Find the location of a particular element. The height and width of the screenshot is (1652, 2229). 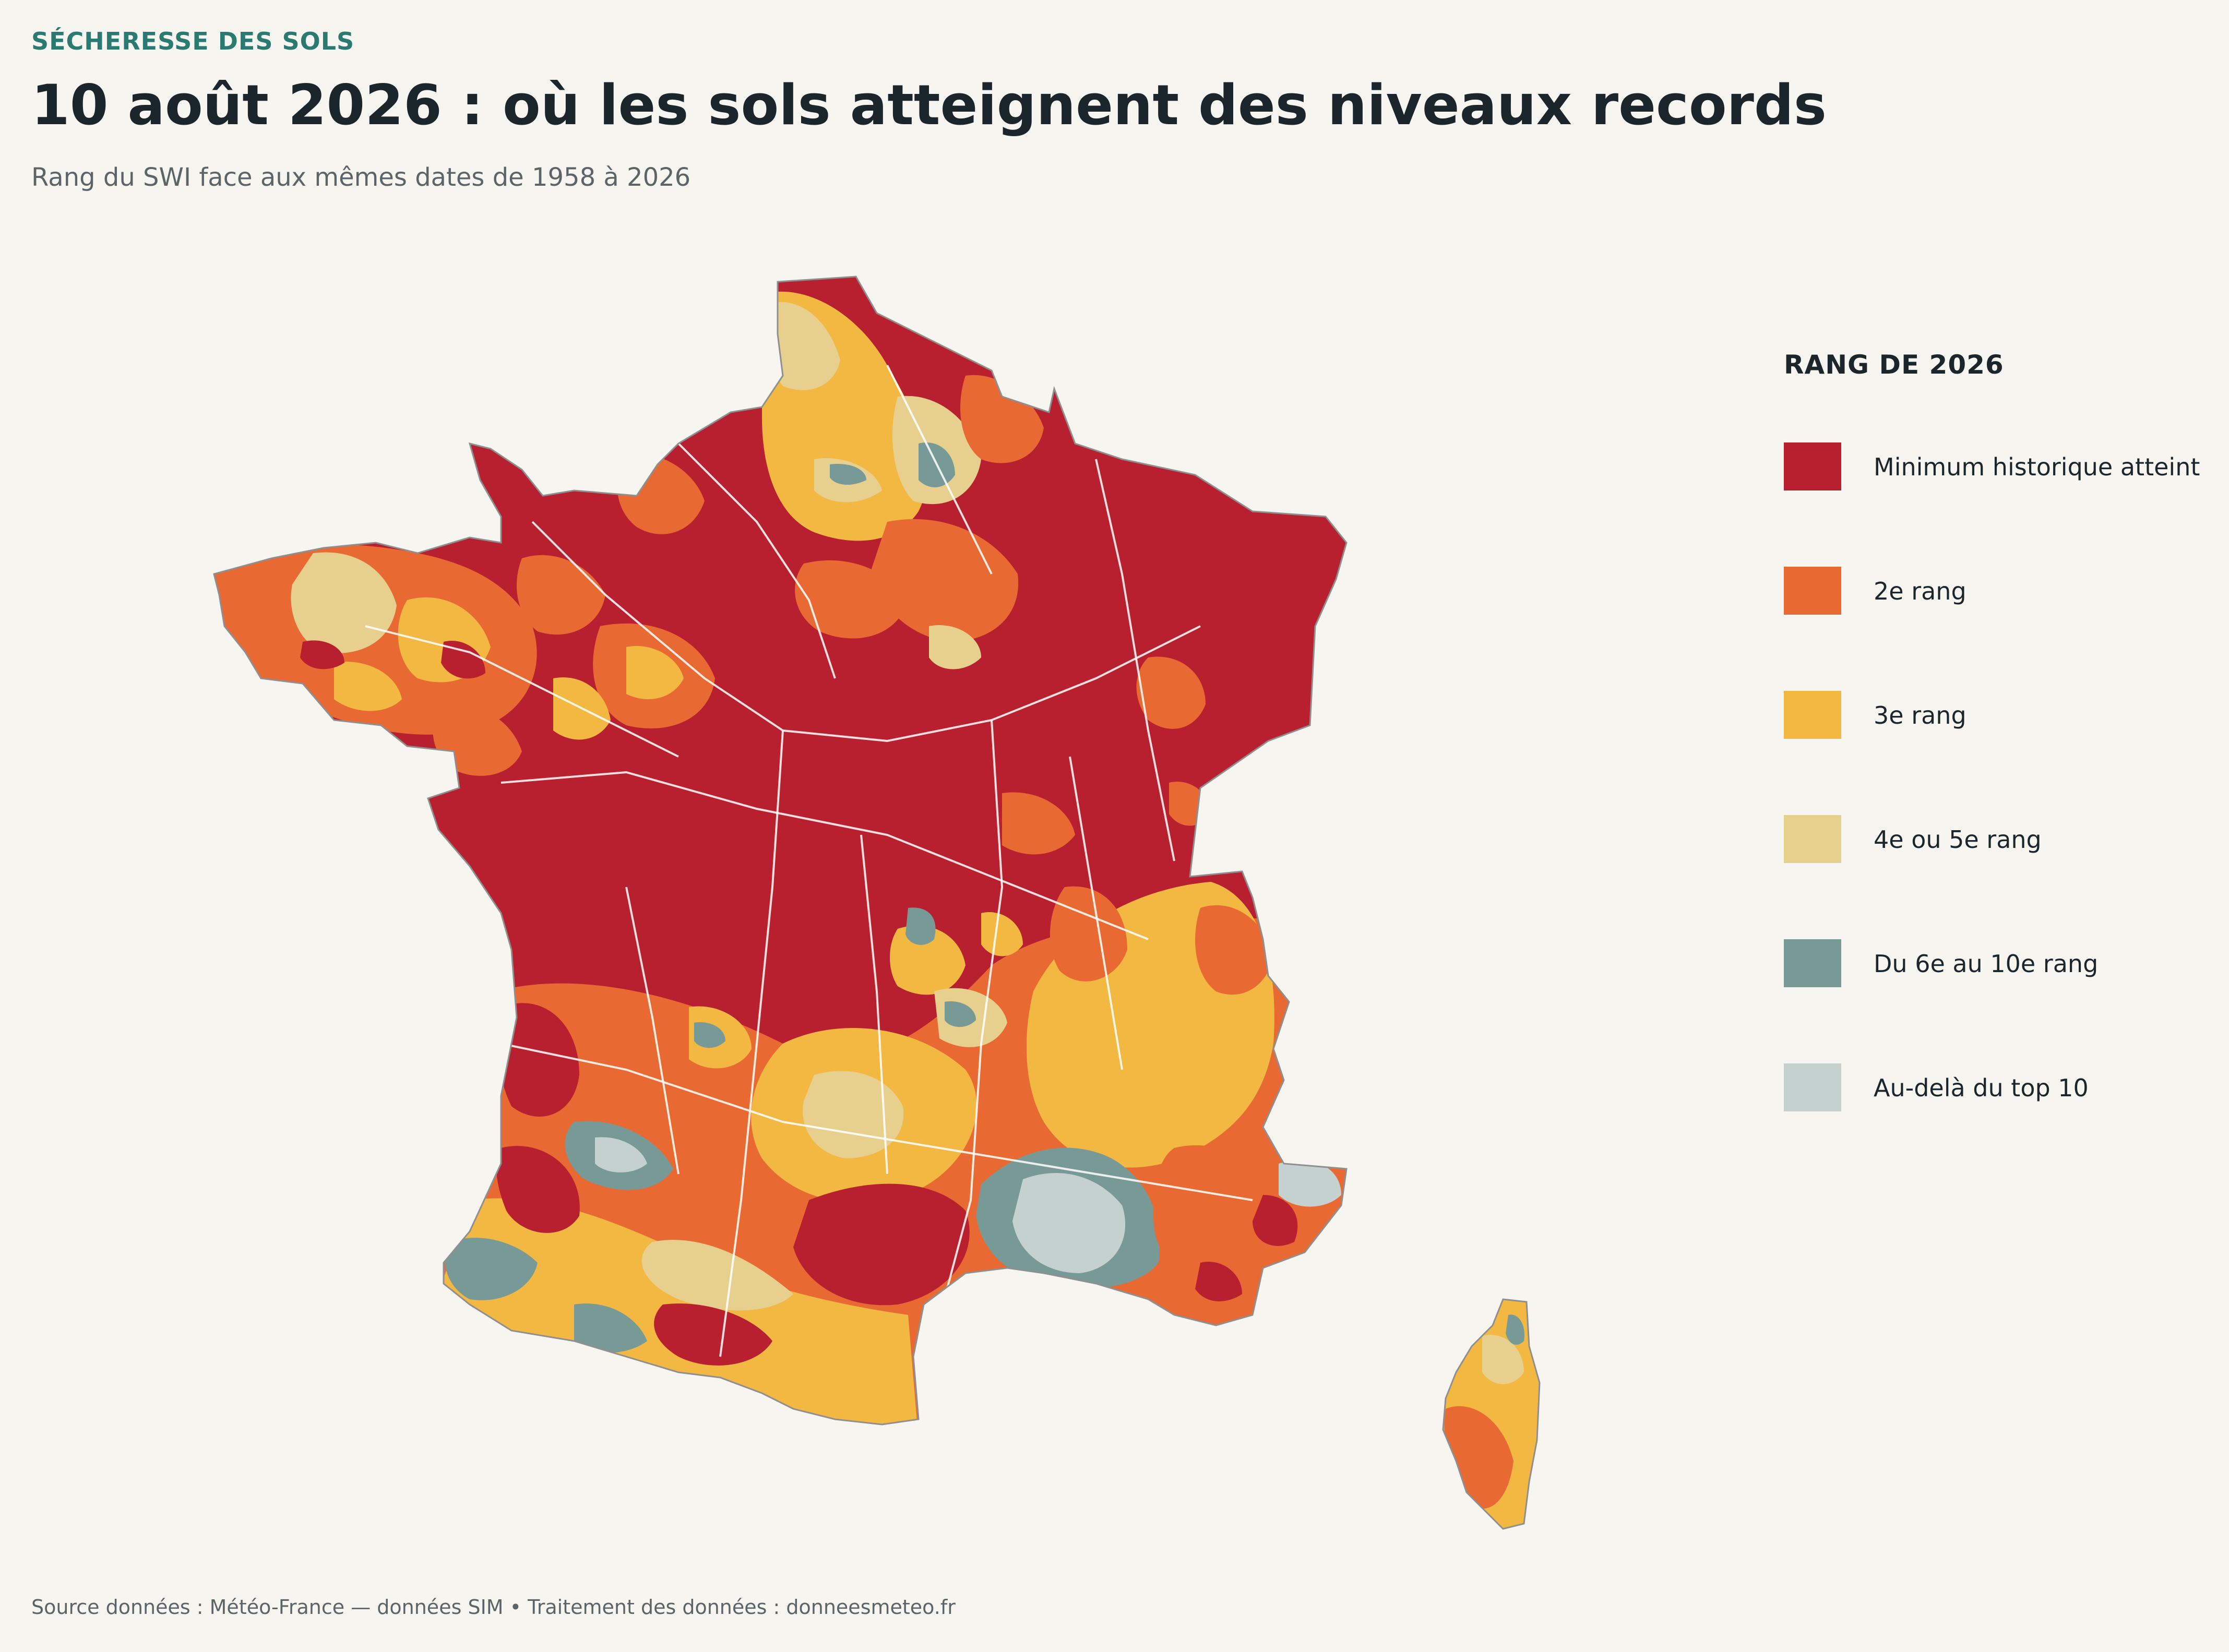

kicker: SÉCHERESSE DES SOLS is located at coordinates (193, 41).